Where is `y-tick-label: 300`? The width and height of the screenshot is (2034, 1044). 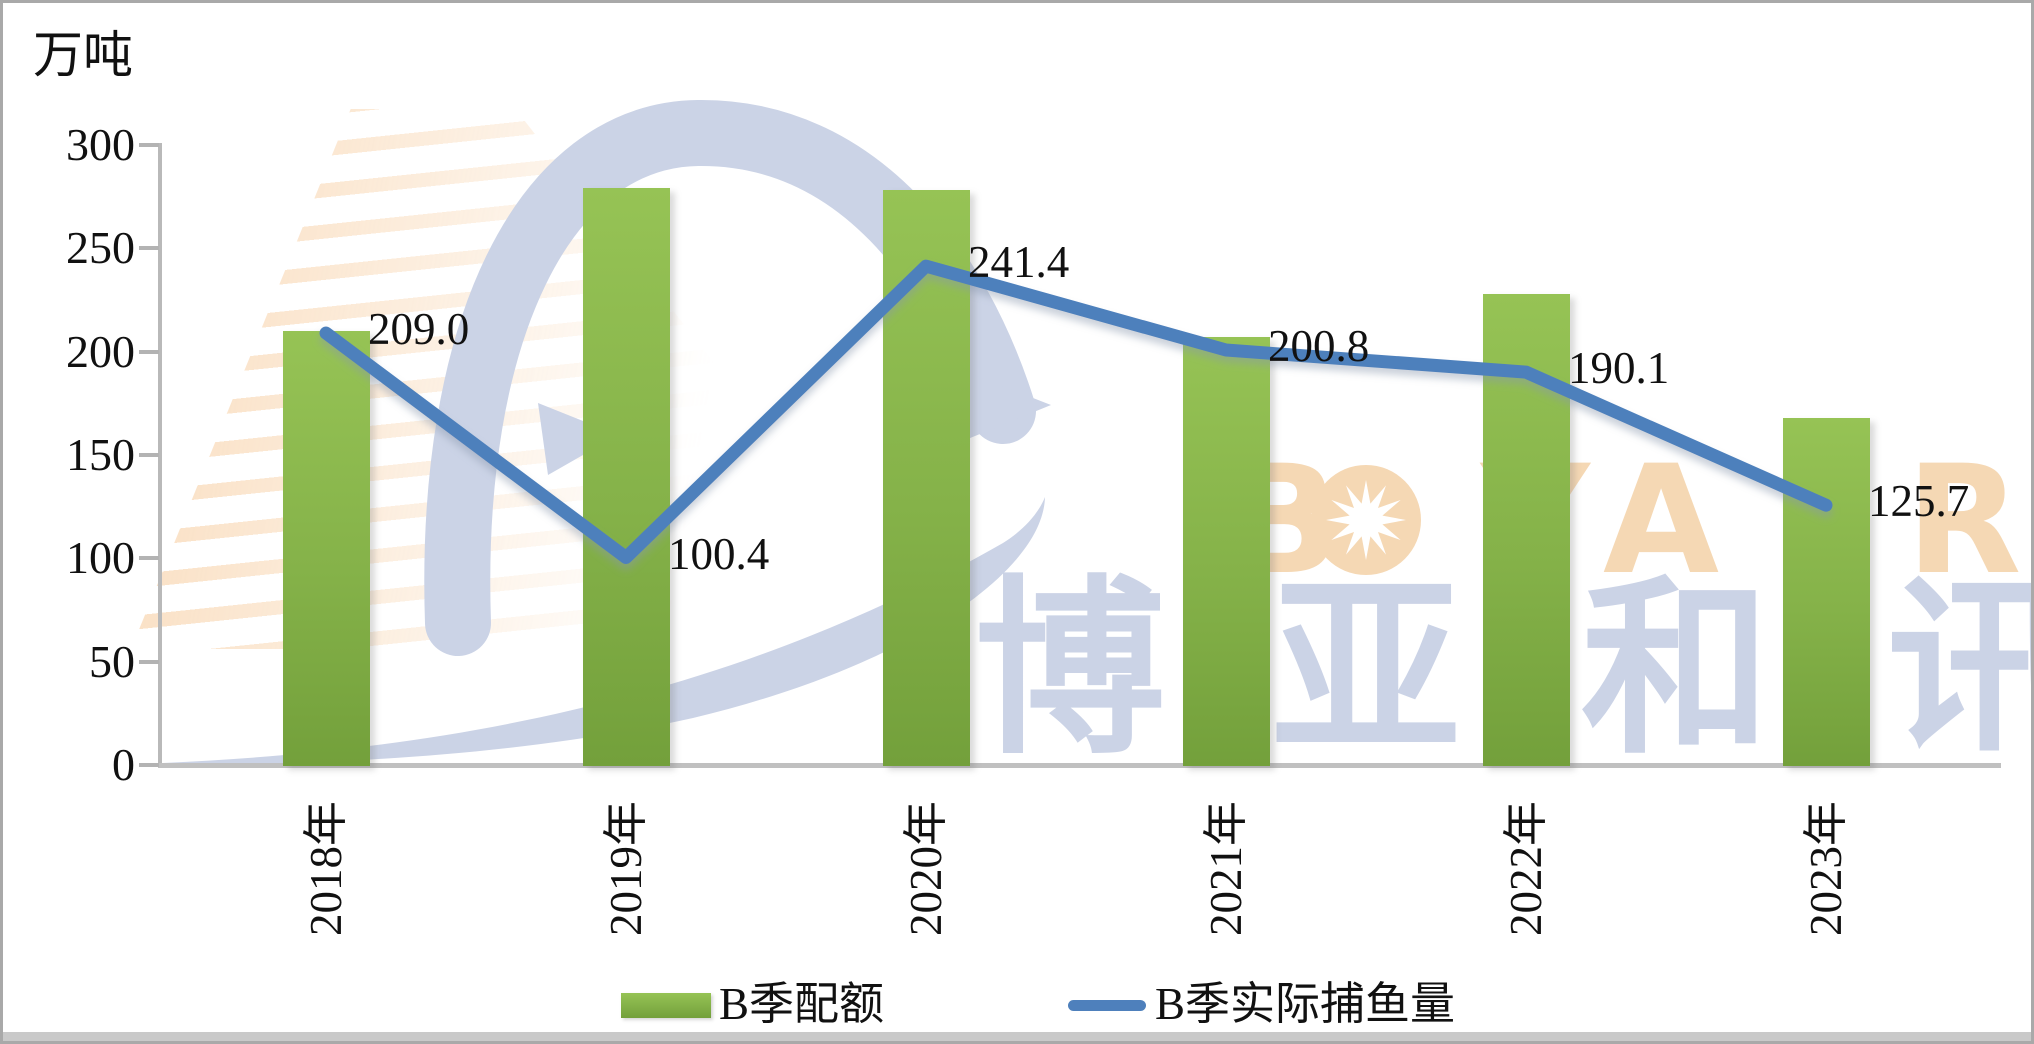
y-tick-label: 300 is located at coordinates (100, 144).